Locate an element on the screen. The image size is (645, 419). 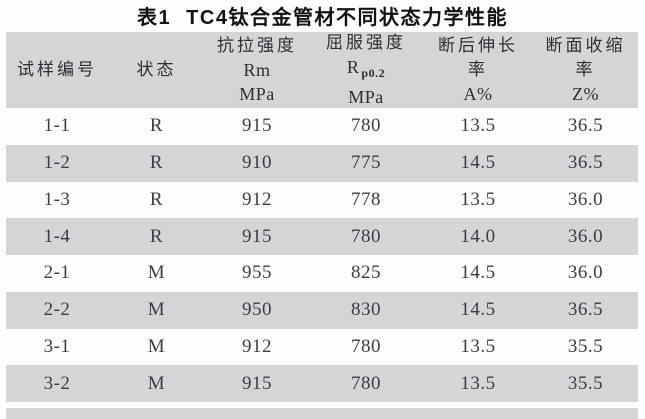
cell-yield-strength: 775 is located at coordinates (366, 163).